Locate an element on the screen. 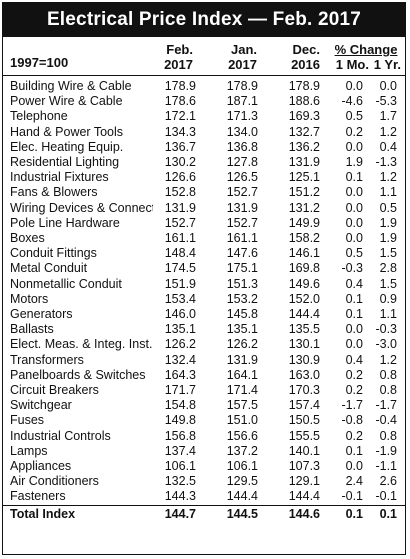 The width and height of the screenshot is (410, 559). feb-value: 178.9 is located at coordinates (180, 86).